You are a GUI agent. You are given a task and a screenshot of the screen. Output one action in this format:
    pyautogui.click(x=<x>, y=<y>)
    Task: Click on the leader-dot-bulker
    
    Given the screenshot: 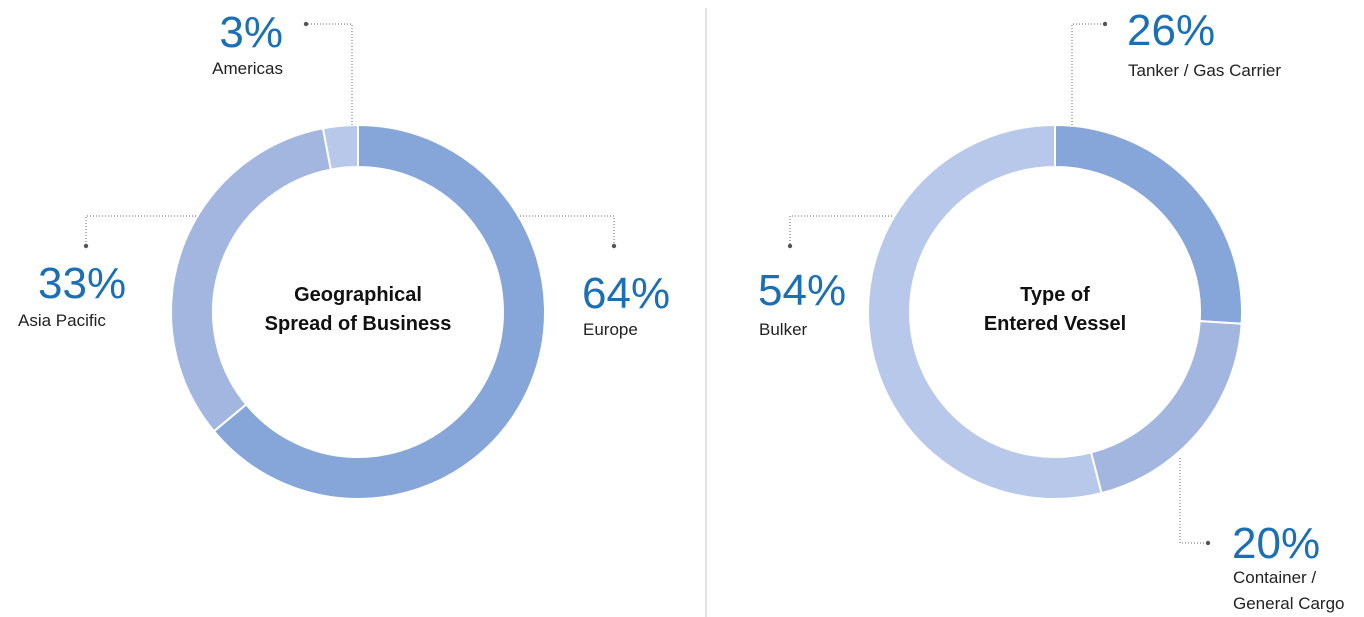 What is the action you would take?
    pyautogui.click(x=790, y=246)
    